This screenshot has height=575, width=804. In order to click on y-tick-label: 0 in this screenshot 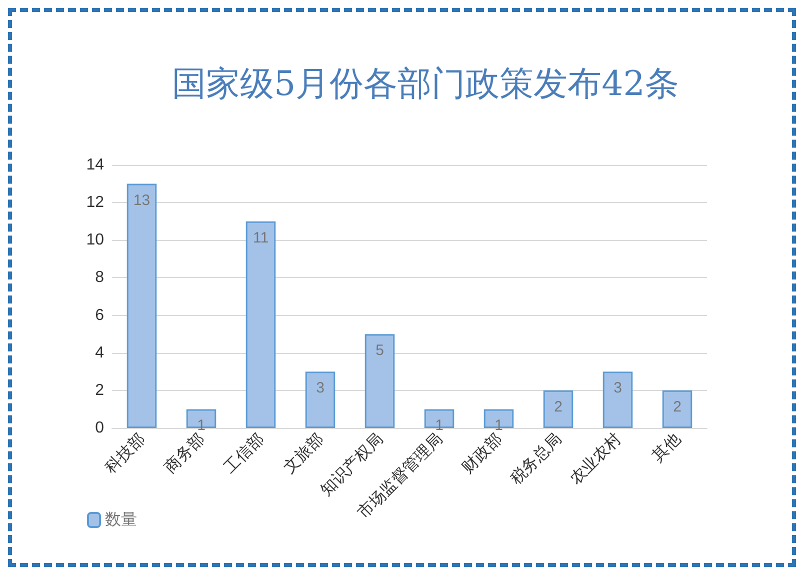, I will do `click(99, 428)`.